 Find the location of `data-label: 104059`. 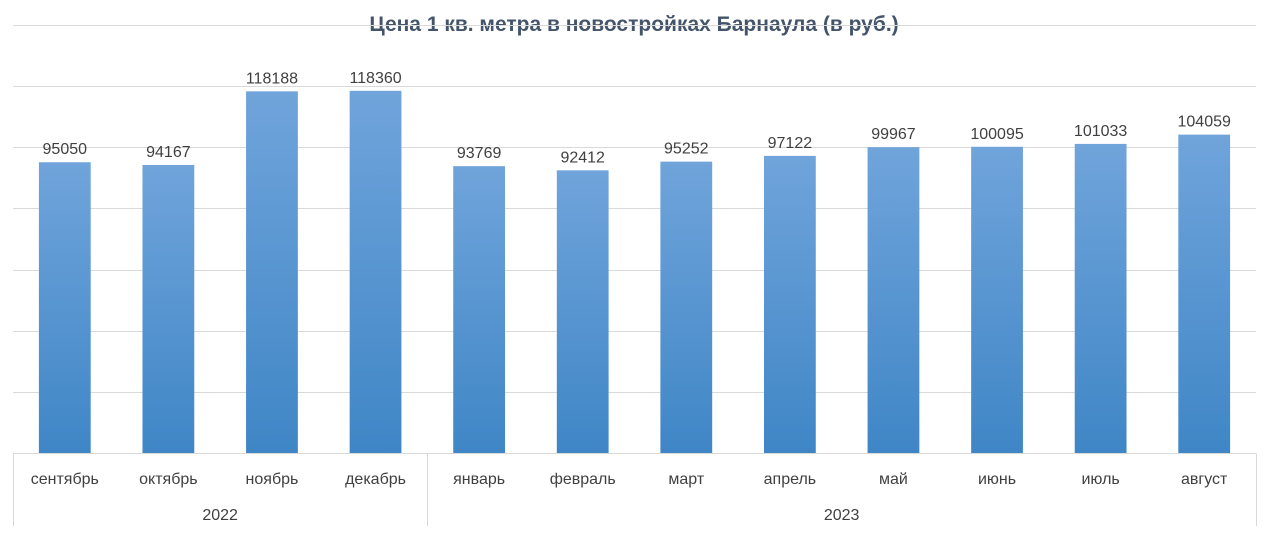

data-label: 104059 is located at coordinates (1204, 122).